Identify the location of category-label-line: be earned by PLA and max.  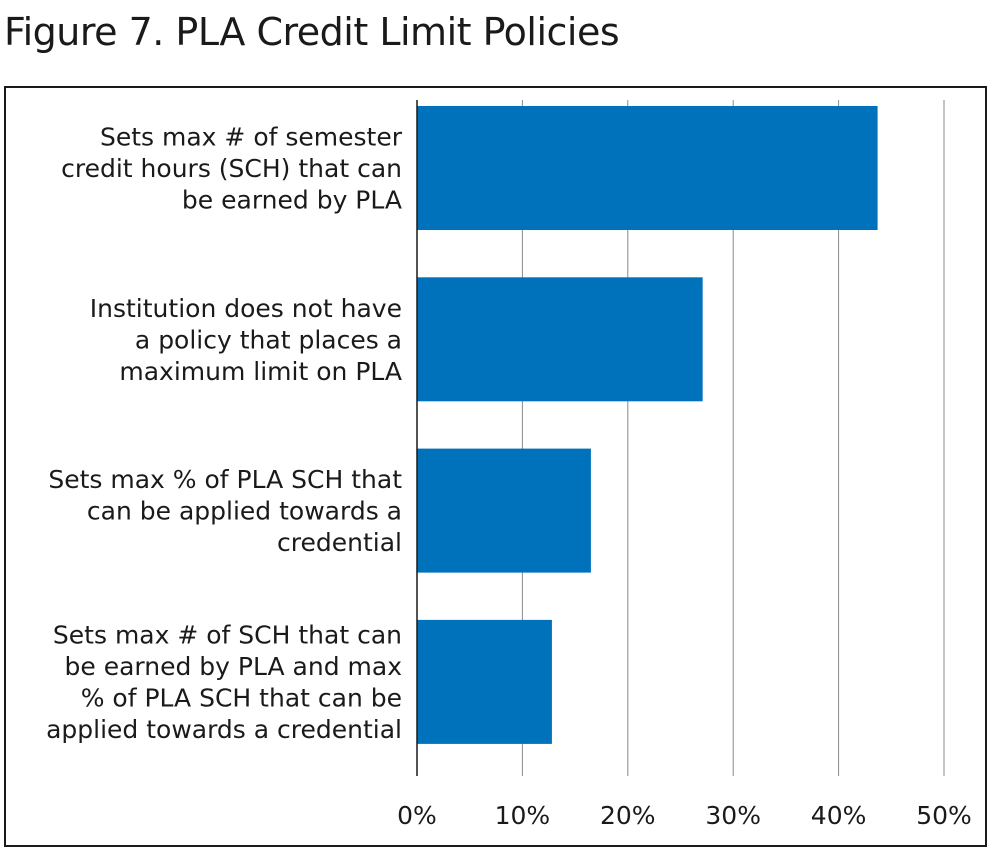
(233, 666).